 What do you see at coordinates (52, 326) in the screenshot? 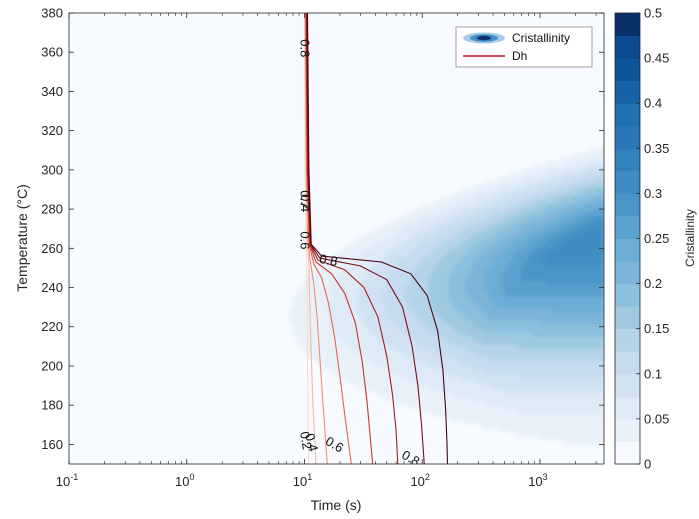
I see `y-tick-label: 220` at bounding box center [52, 326].